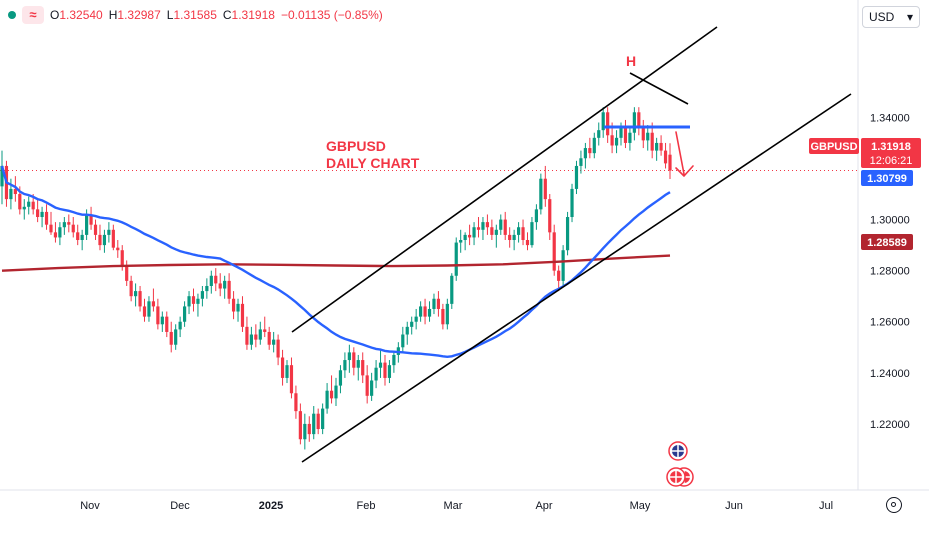  What do you see at coordinates (833, 147) in the screenshot?
I see `symbol-tag-label: GBPUSD` at bounding box center [833, 147].